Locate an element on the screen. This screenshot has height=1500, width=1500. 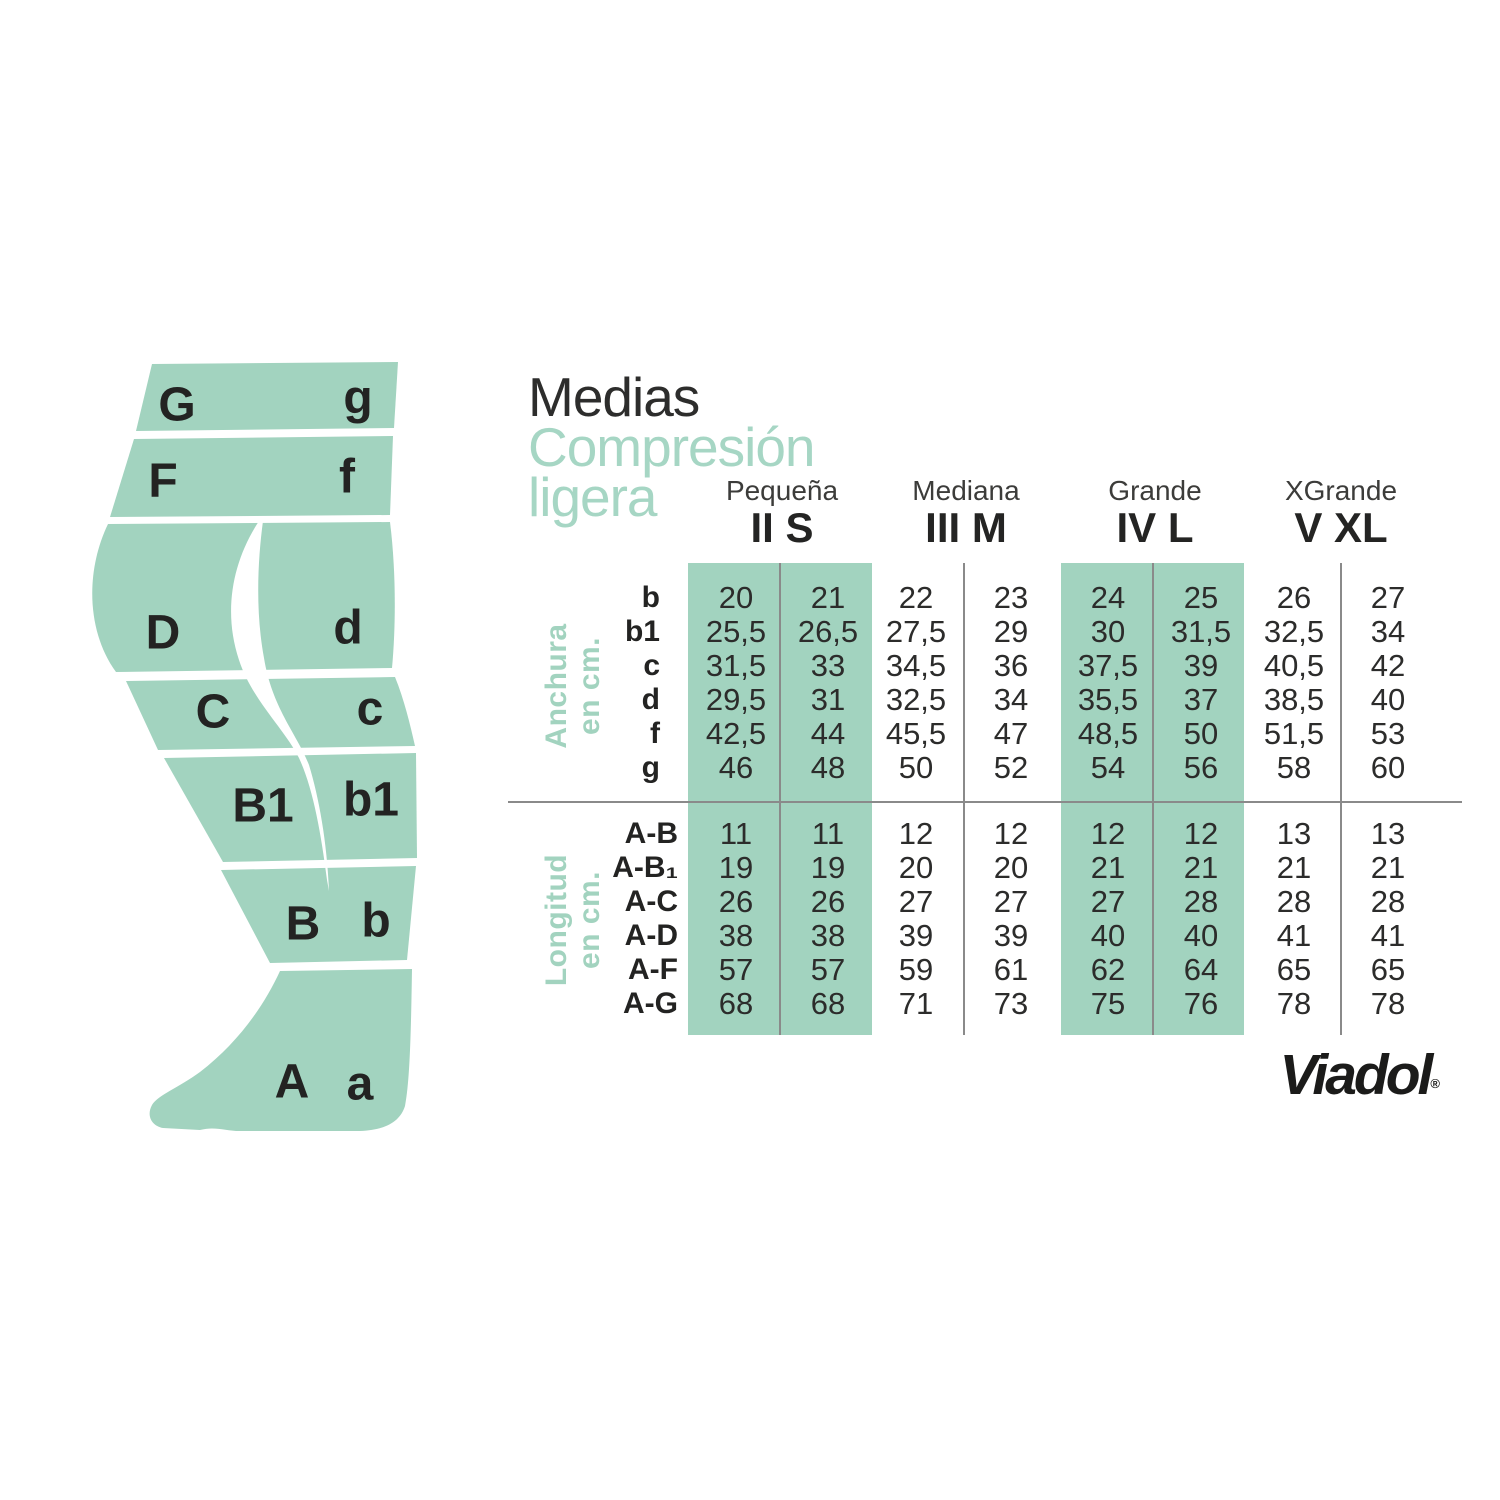
zone-label-c: c is located at coordinates (370, 709).